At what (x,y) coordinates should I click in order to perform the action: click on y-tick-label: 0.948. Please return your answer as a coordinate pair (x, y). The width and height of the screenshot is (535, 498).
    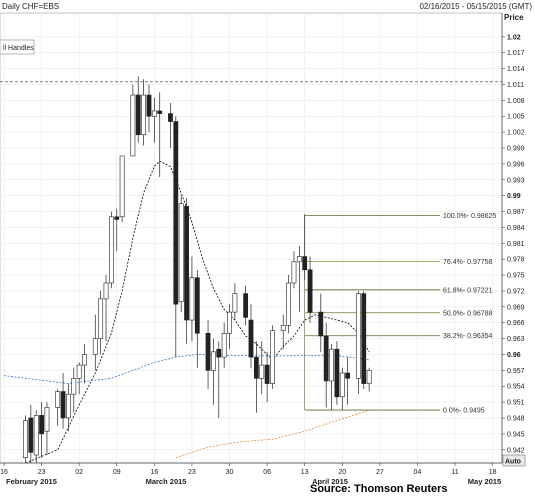
    Looking at the image, I should click on (516, 419).